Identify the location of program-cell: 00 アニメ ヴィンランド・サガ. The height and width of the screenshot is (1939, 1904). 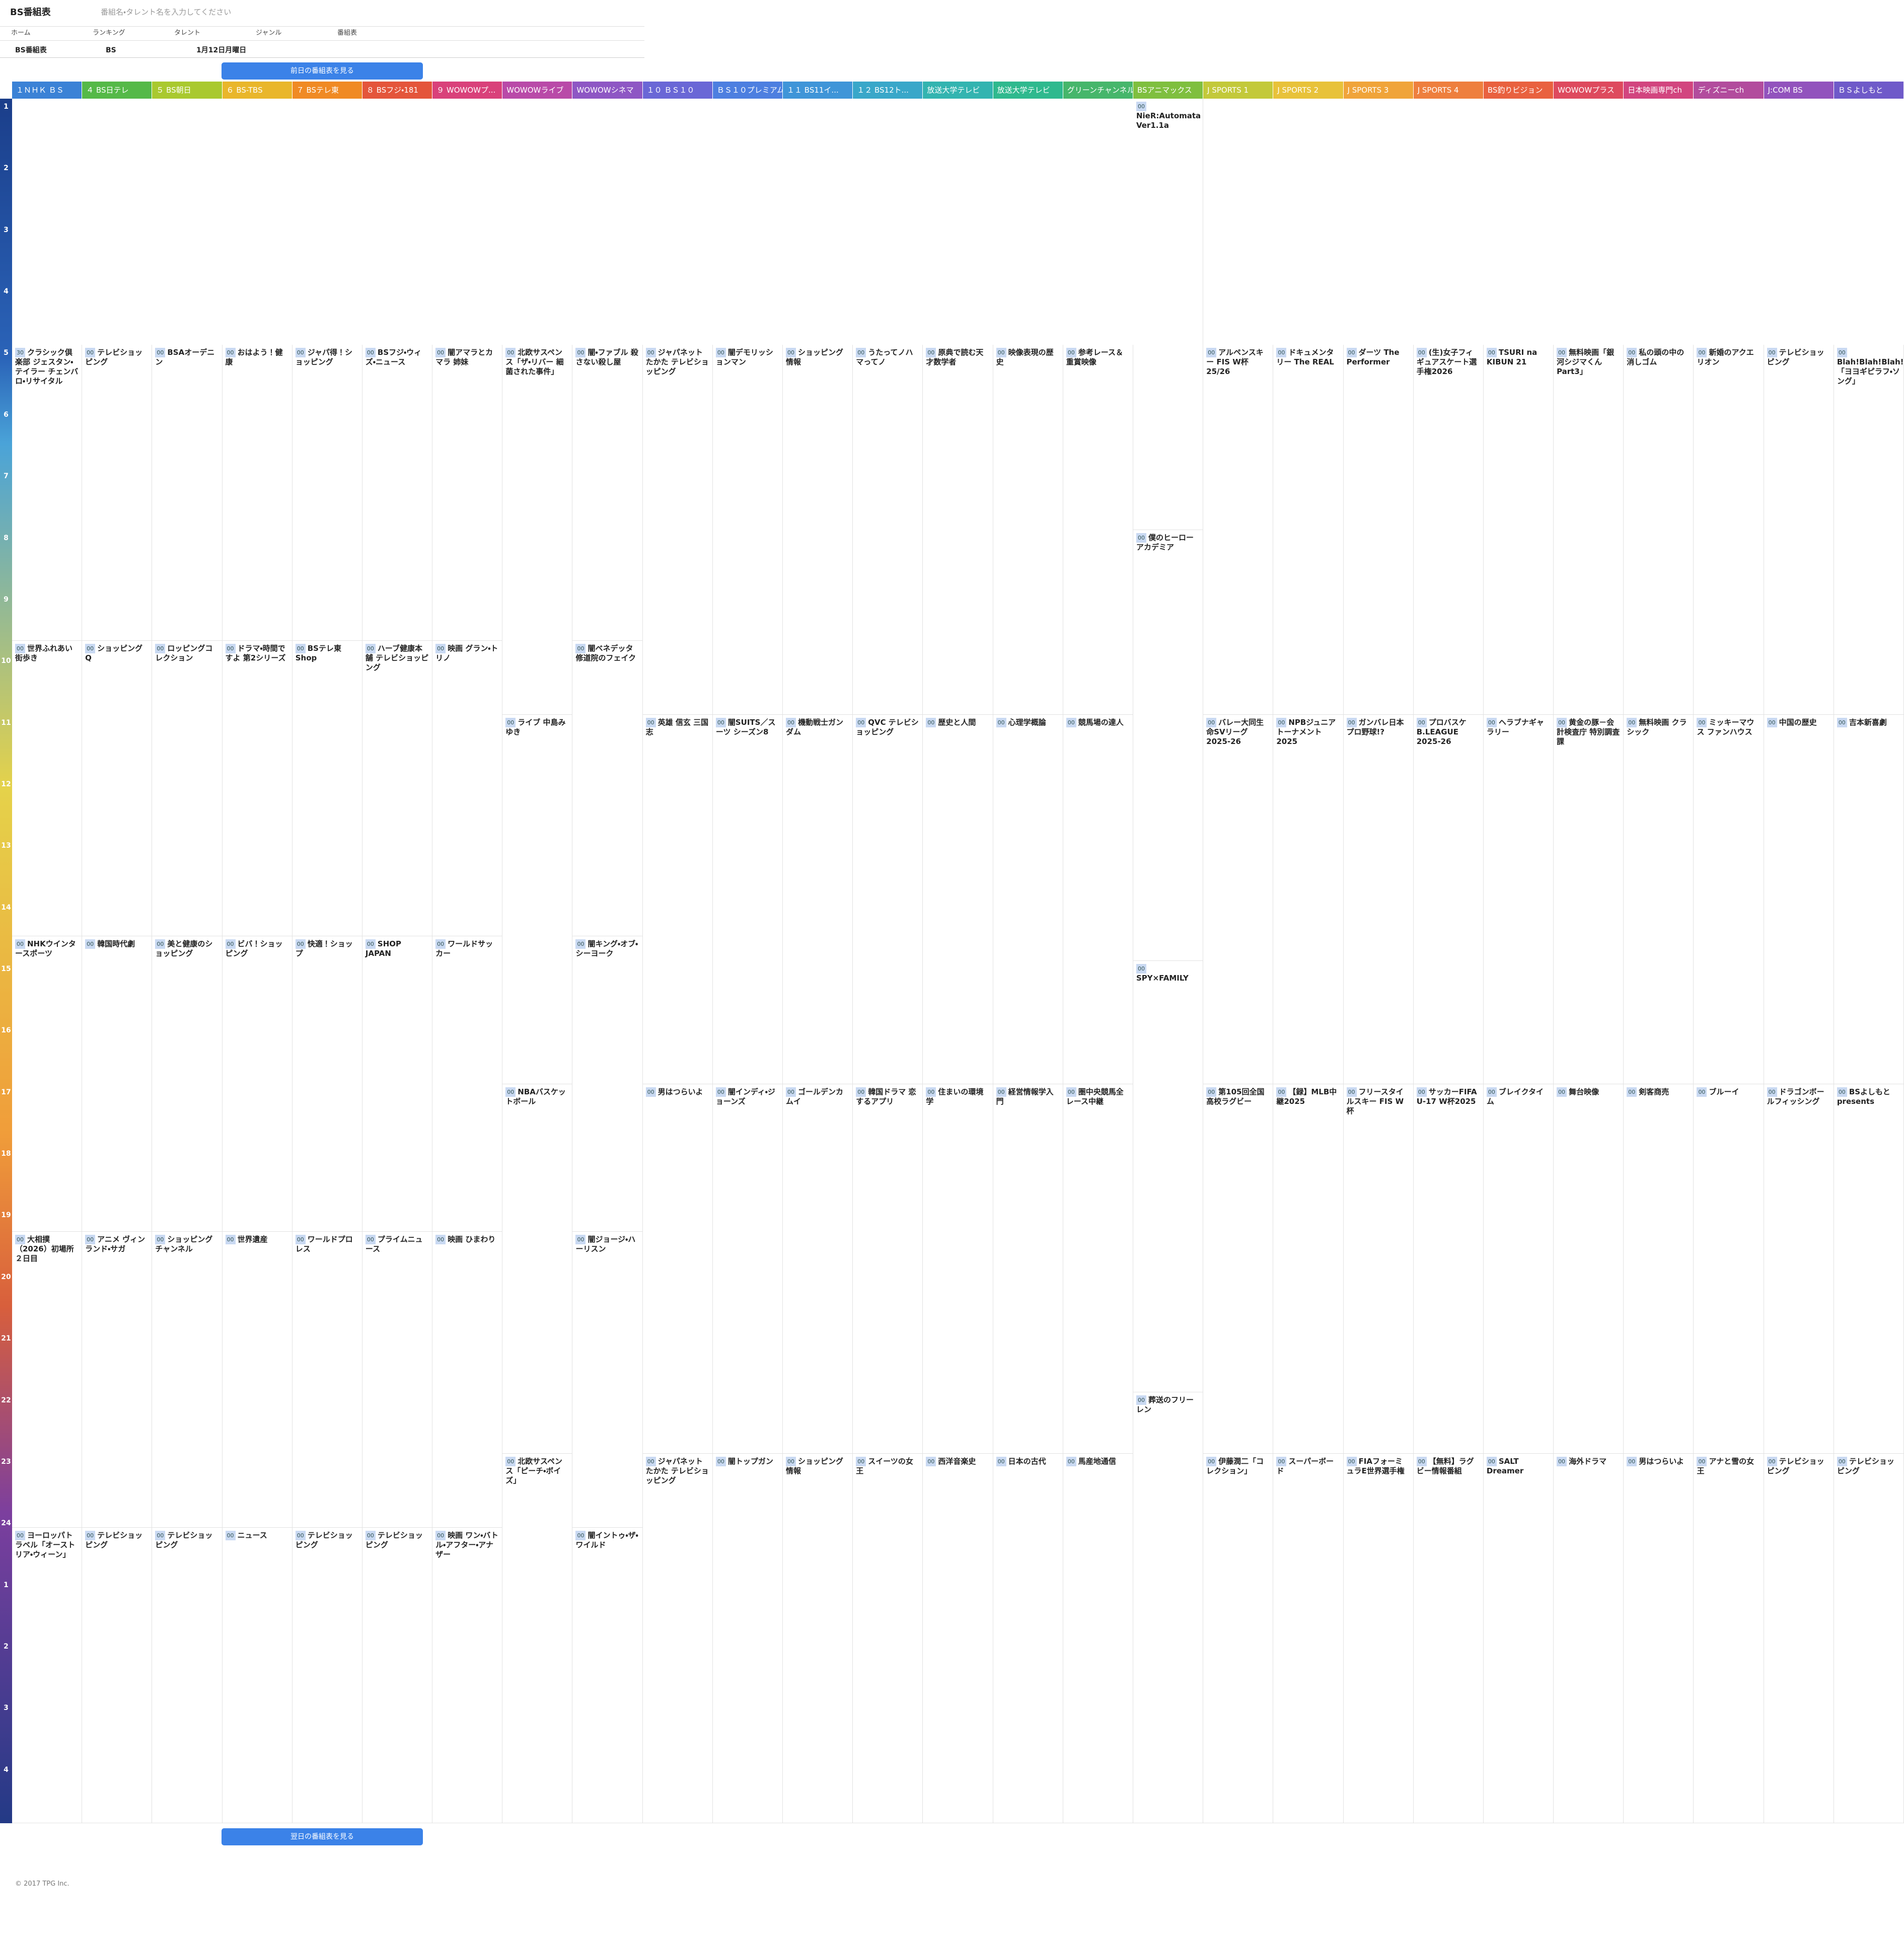
(117, 1380).